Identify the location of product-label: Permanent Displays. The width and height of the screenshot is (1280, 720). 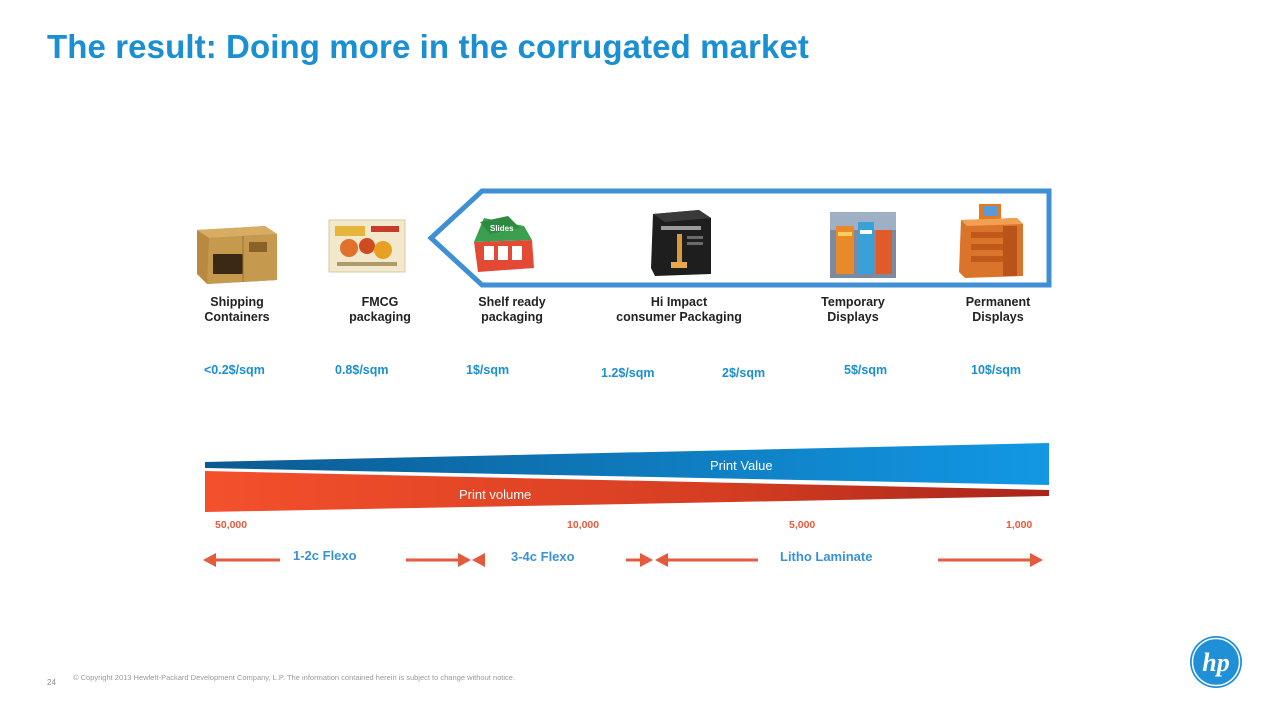
(998, 310).